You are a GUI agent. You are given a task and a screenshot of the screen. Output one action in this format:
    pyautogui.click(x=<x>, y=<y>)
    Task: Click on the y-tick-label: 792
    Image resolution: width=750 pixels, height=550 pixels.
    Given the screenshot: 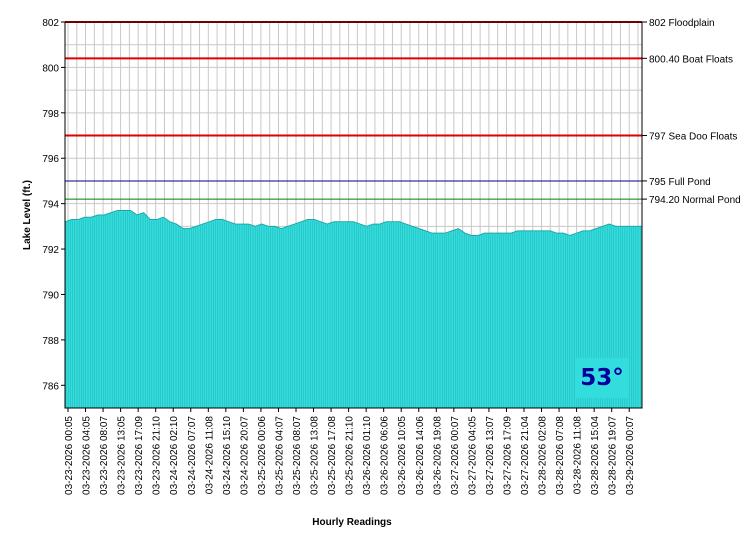 What is the action you would take?
    pyautogui.click(x=50, y=250)
    